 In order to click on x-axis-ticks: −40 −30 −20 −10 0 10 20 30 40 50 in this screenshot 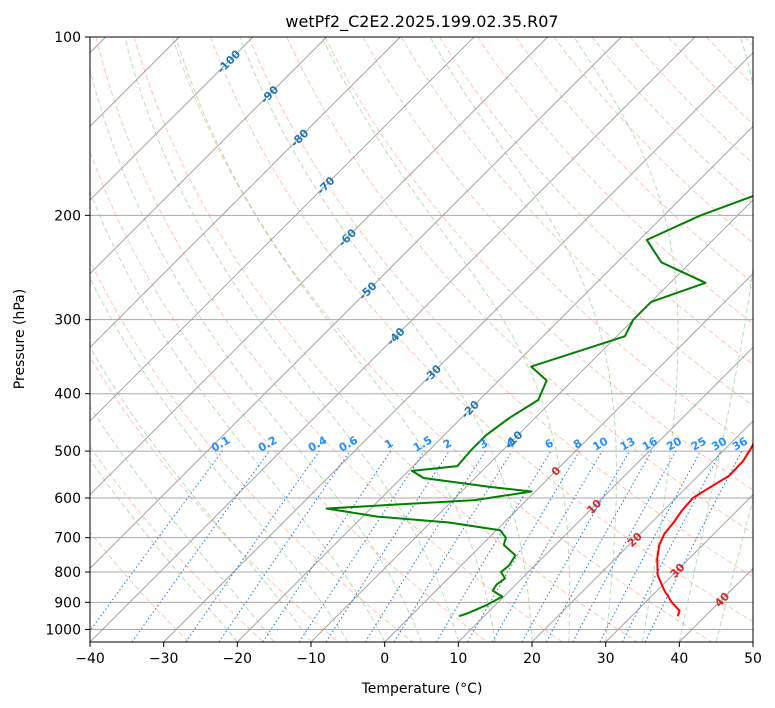, I will do `click(418, 654)`.